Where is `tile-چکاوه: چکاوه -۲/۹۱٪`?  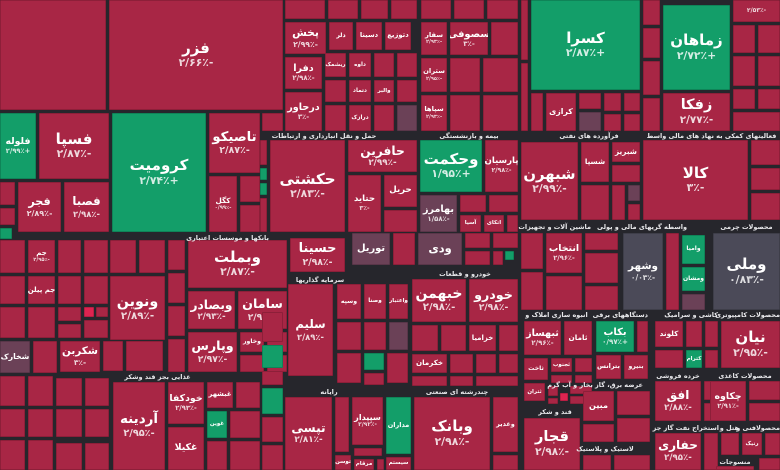 tile-چکاوه: چکاوه -۲/۹۱٪ is located at coordinates (728, 401).